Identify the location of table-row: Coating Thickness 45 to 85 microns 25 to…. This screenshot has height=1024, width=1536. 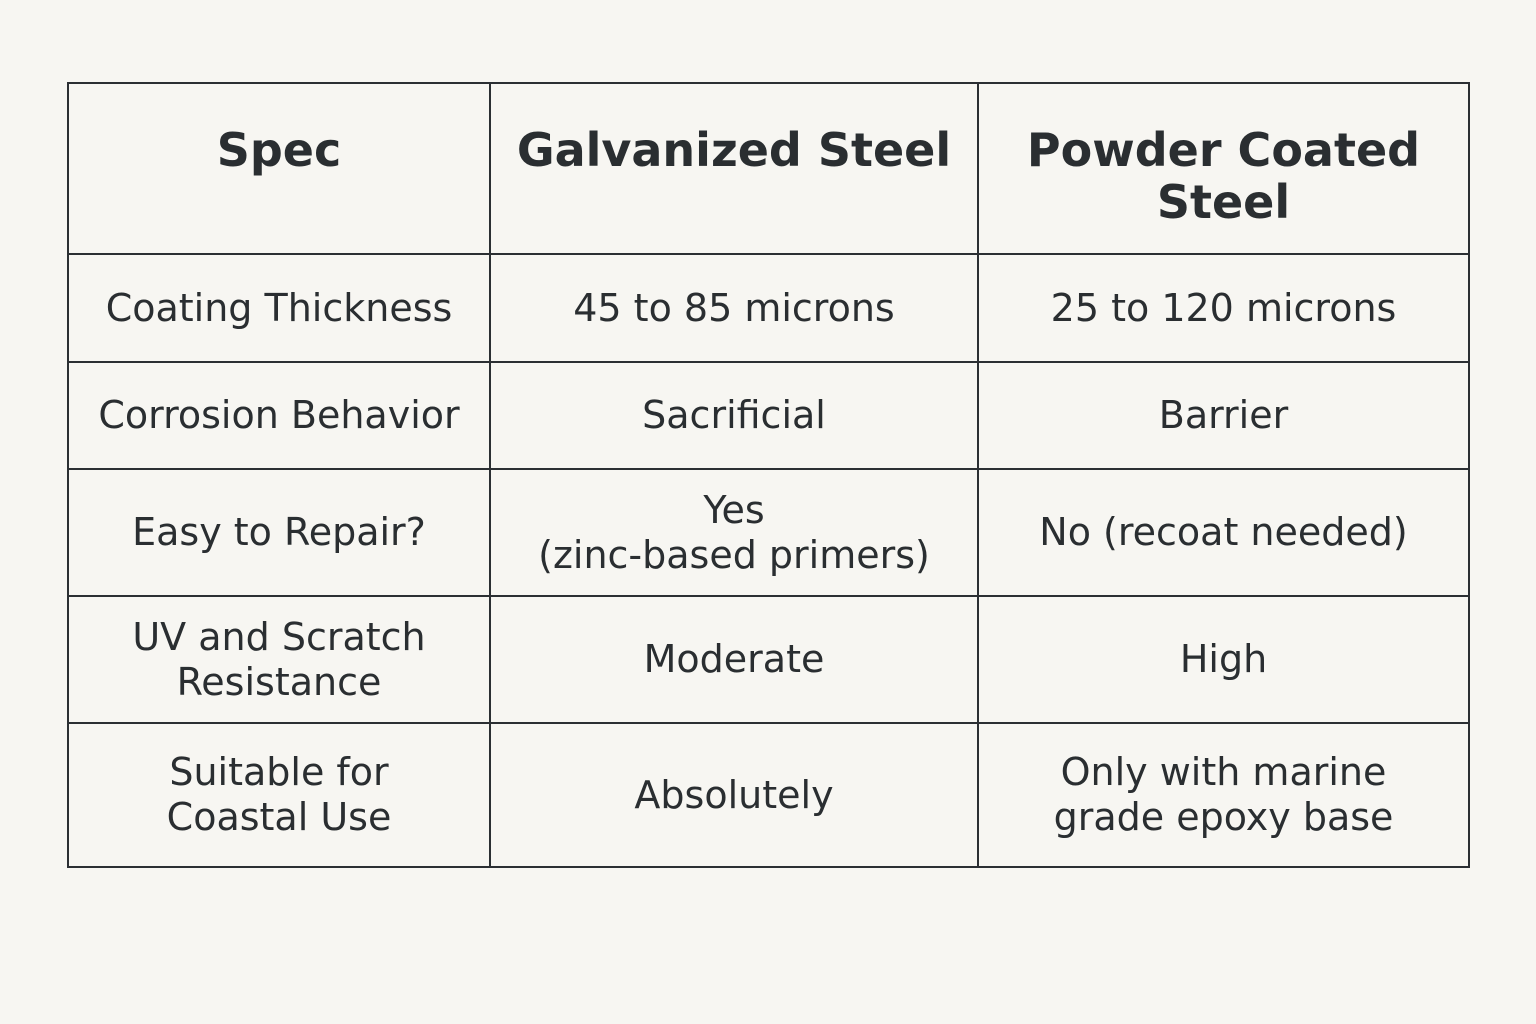
(768, 308).